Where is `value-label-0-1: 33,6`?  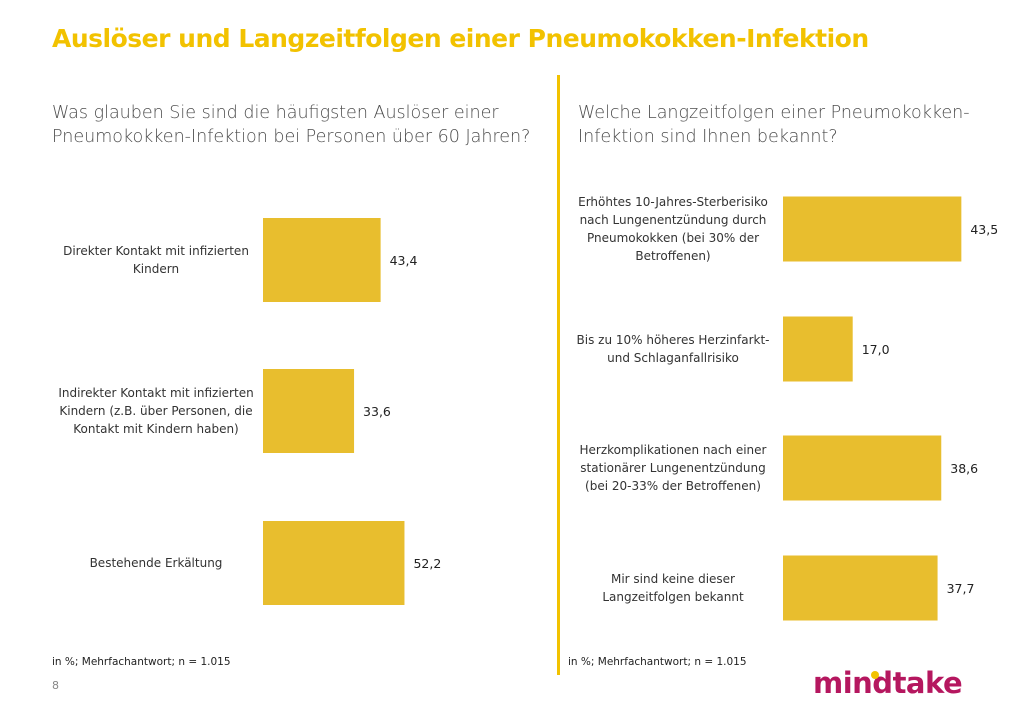 value-label-0-1: 33,6 is located at coordinates (377, 411).